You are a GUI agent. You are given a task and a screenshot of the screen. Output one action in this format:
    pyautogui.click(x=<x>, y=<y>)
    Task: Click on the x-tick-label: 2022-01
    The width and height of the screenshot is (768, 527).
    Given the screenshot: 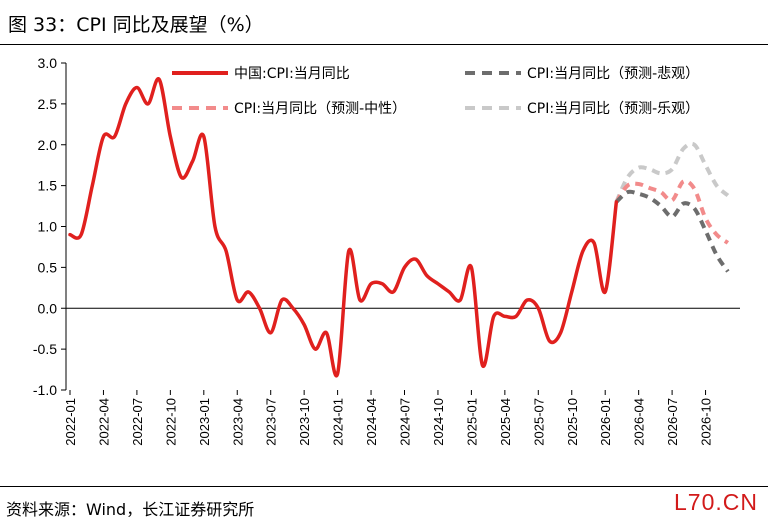 What is the action you would take?
    pyautogui.click(x=70, y=422)
    